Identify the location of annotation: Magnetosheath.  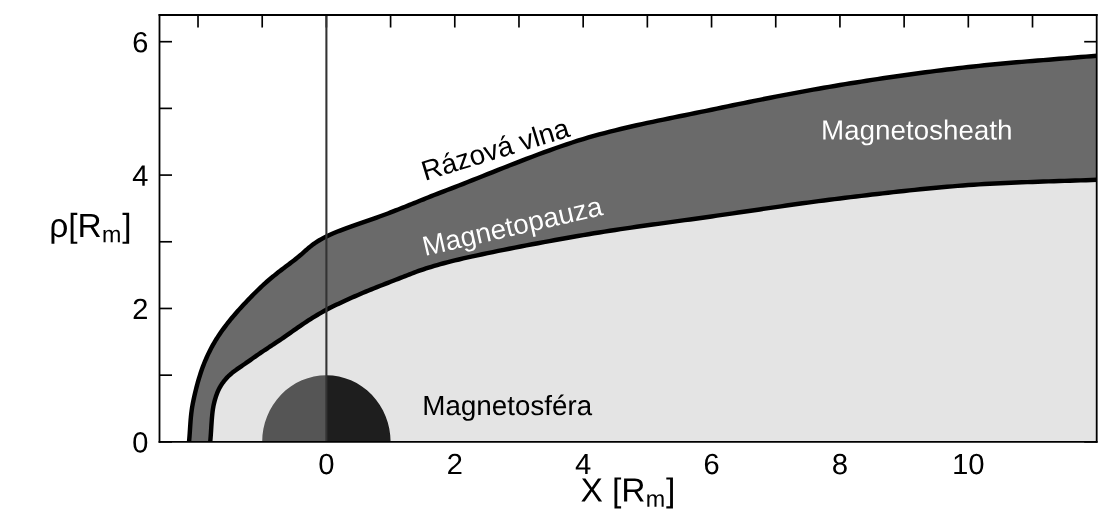
(917, 132).